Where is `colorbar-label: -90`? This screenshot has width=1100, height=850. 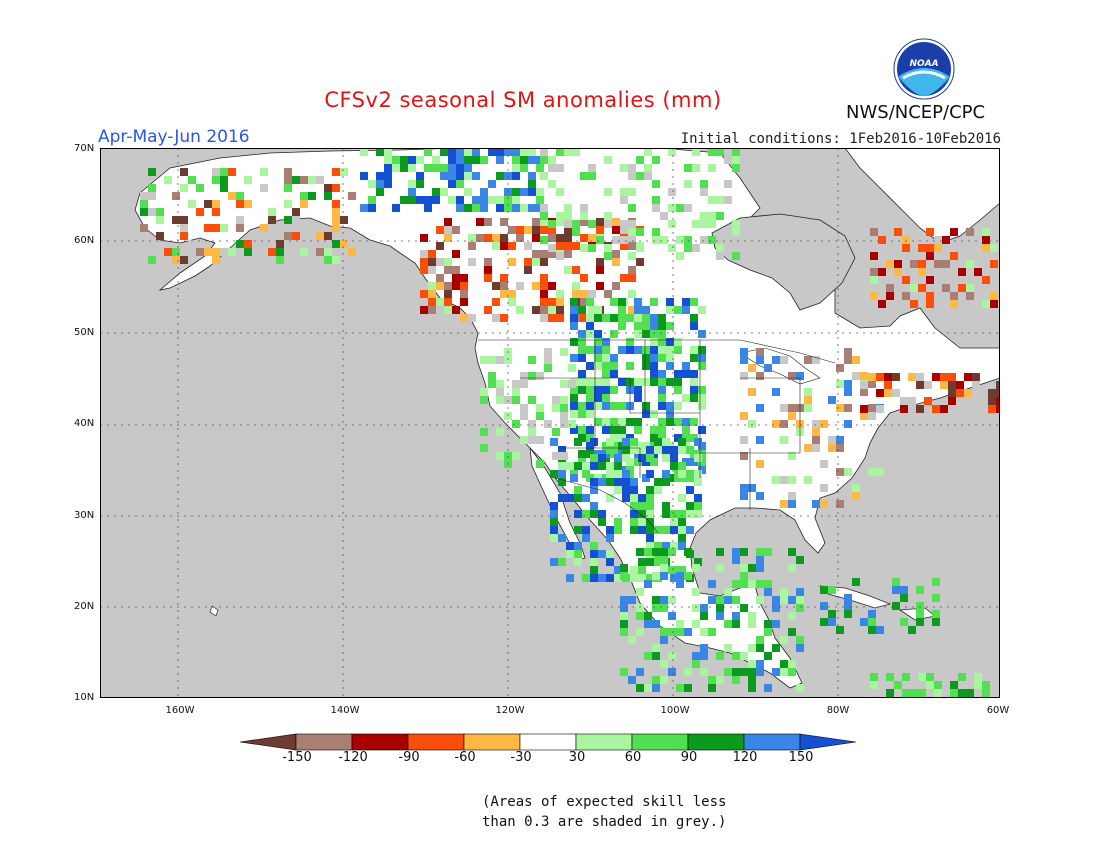
colorbar-label: -90 is located at coordinates (409, 757).